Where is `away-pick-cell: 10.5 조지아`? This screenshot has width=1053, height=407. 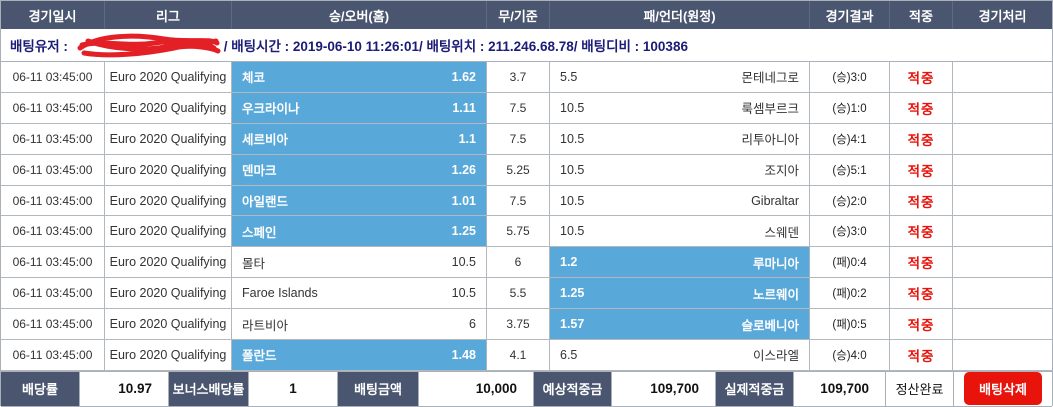 away-pick-cell: 10.5 조지아 is located at coordinates (680, 170).